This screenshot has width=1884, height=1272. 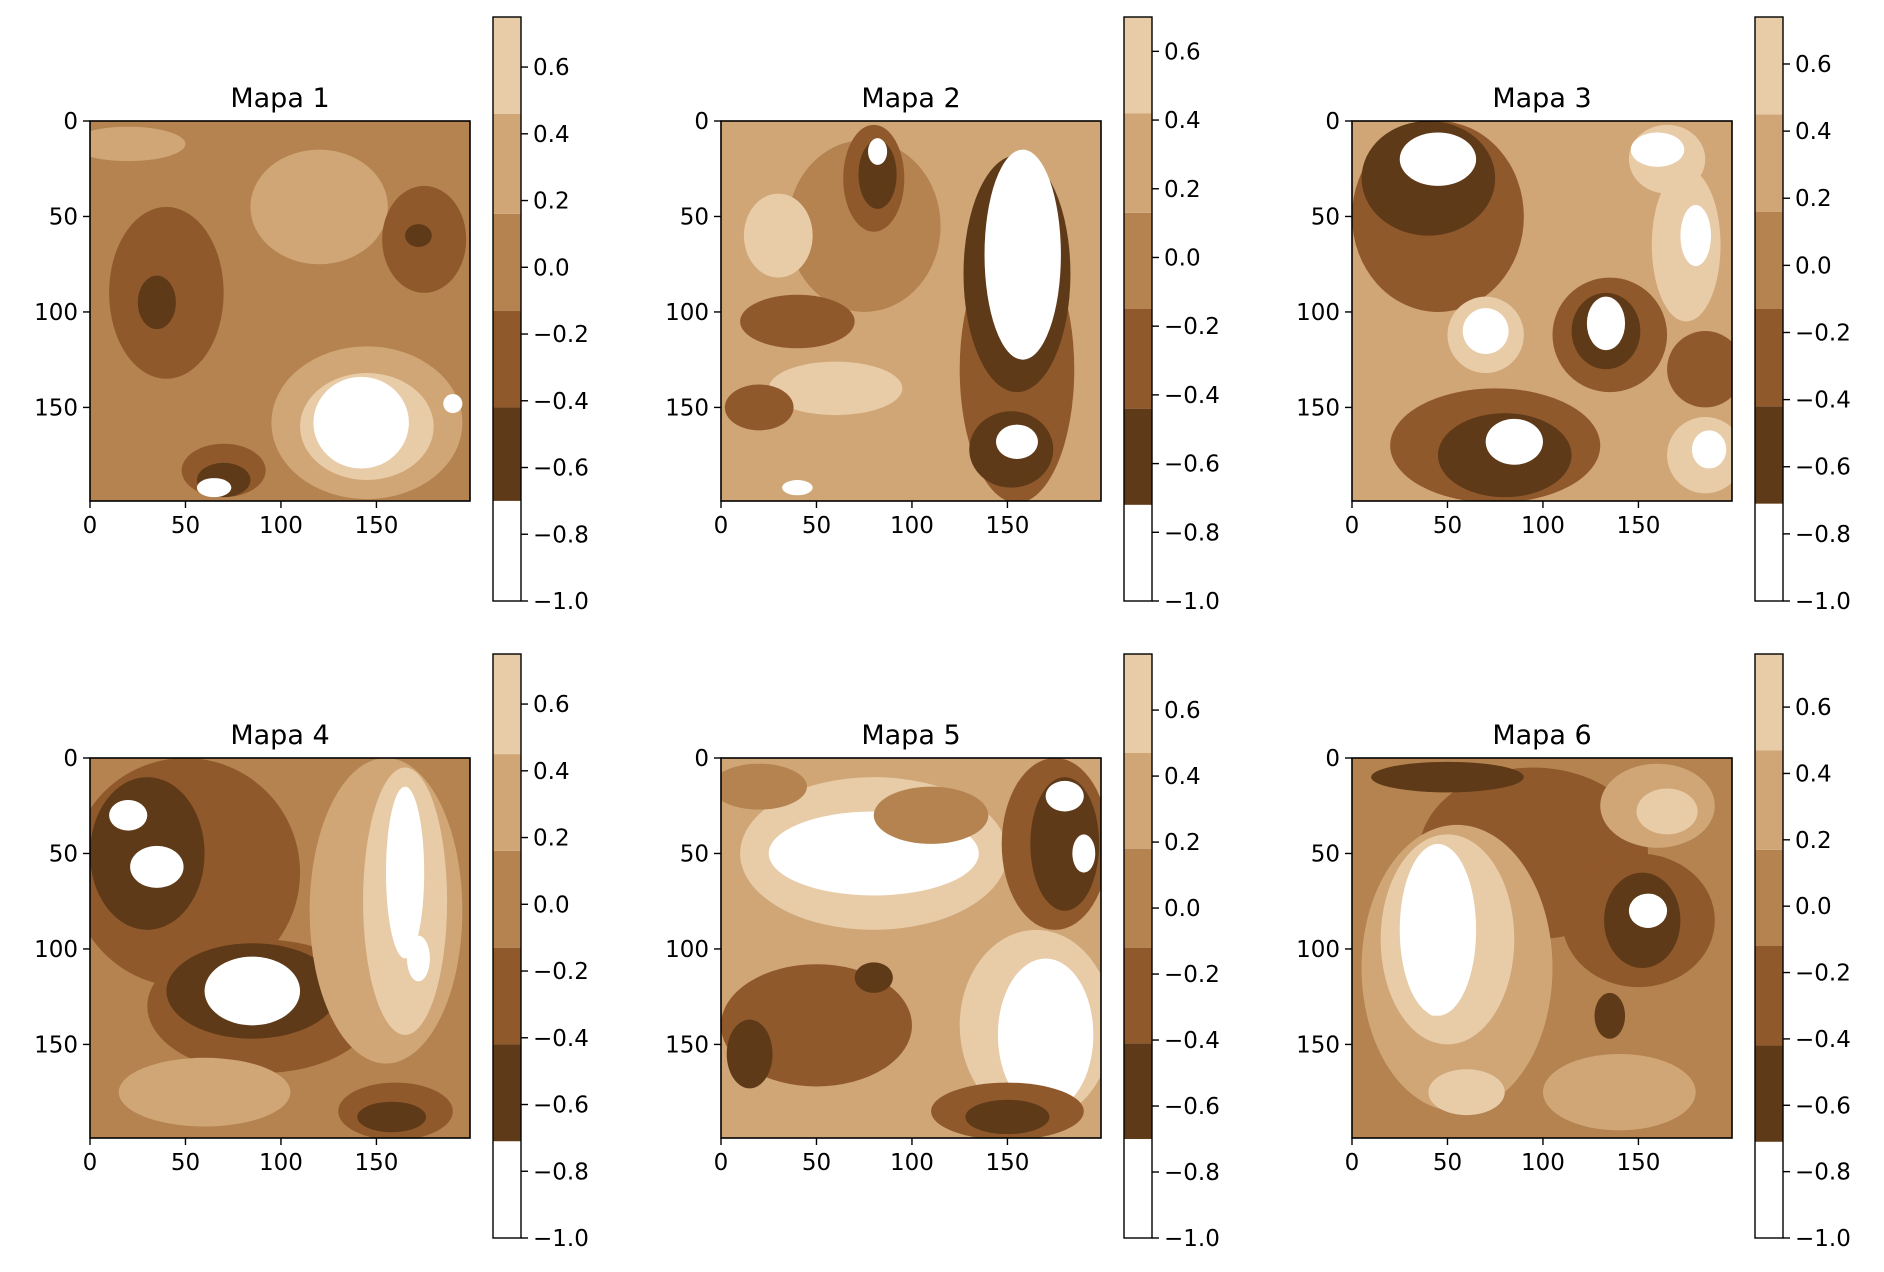 I want to click on panel-title: Mapa 2, so click(x=910, y=98).